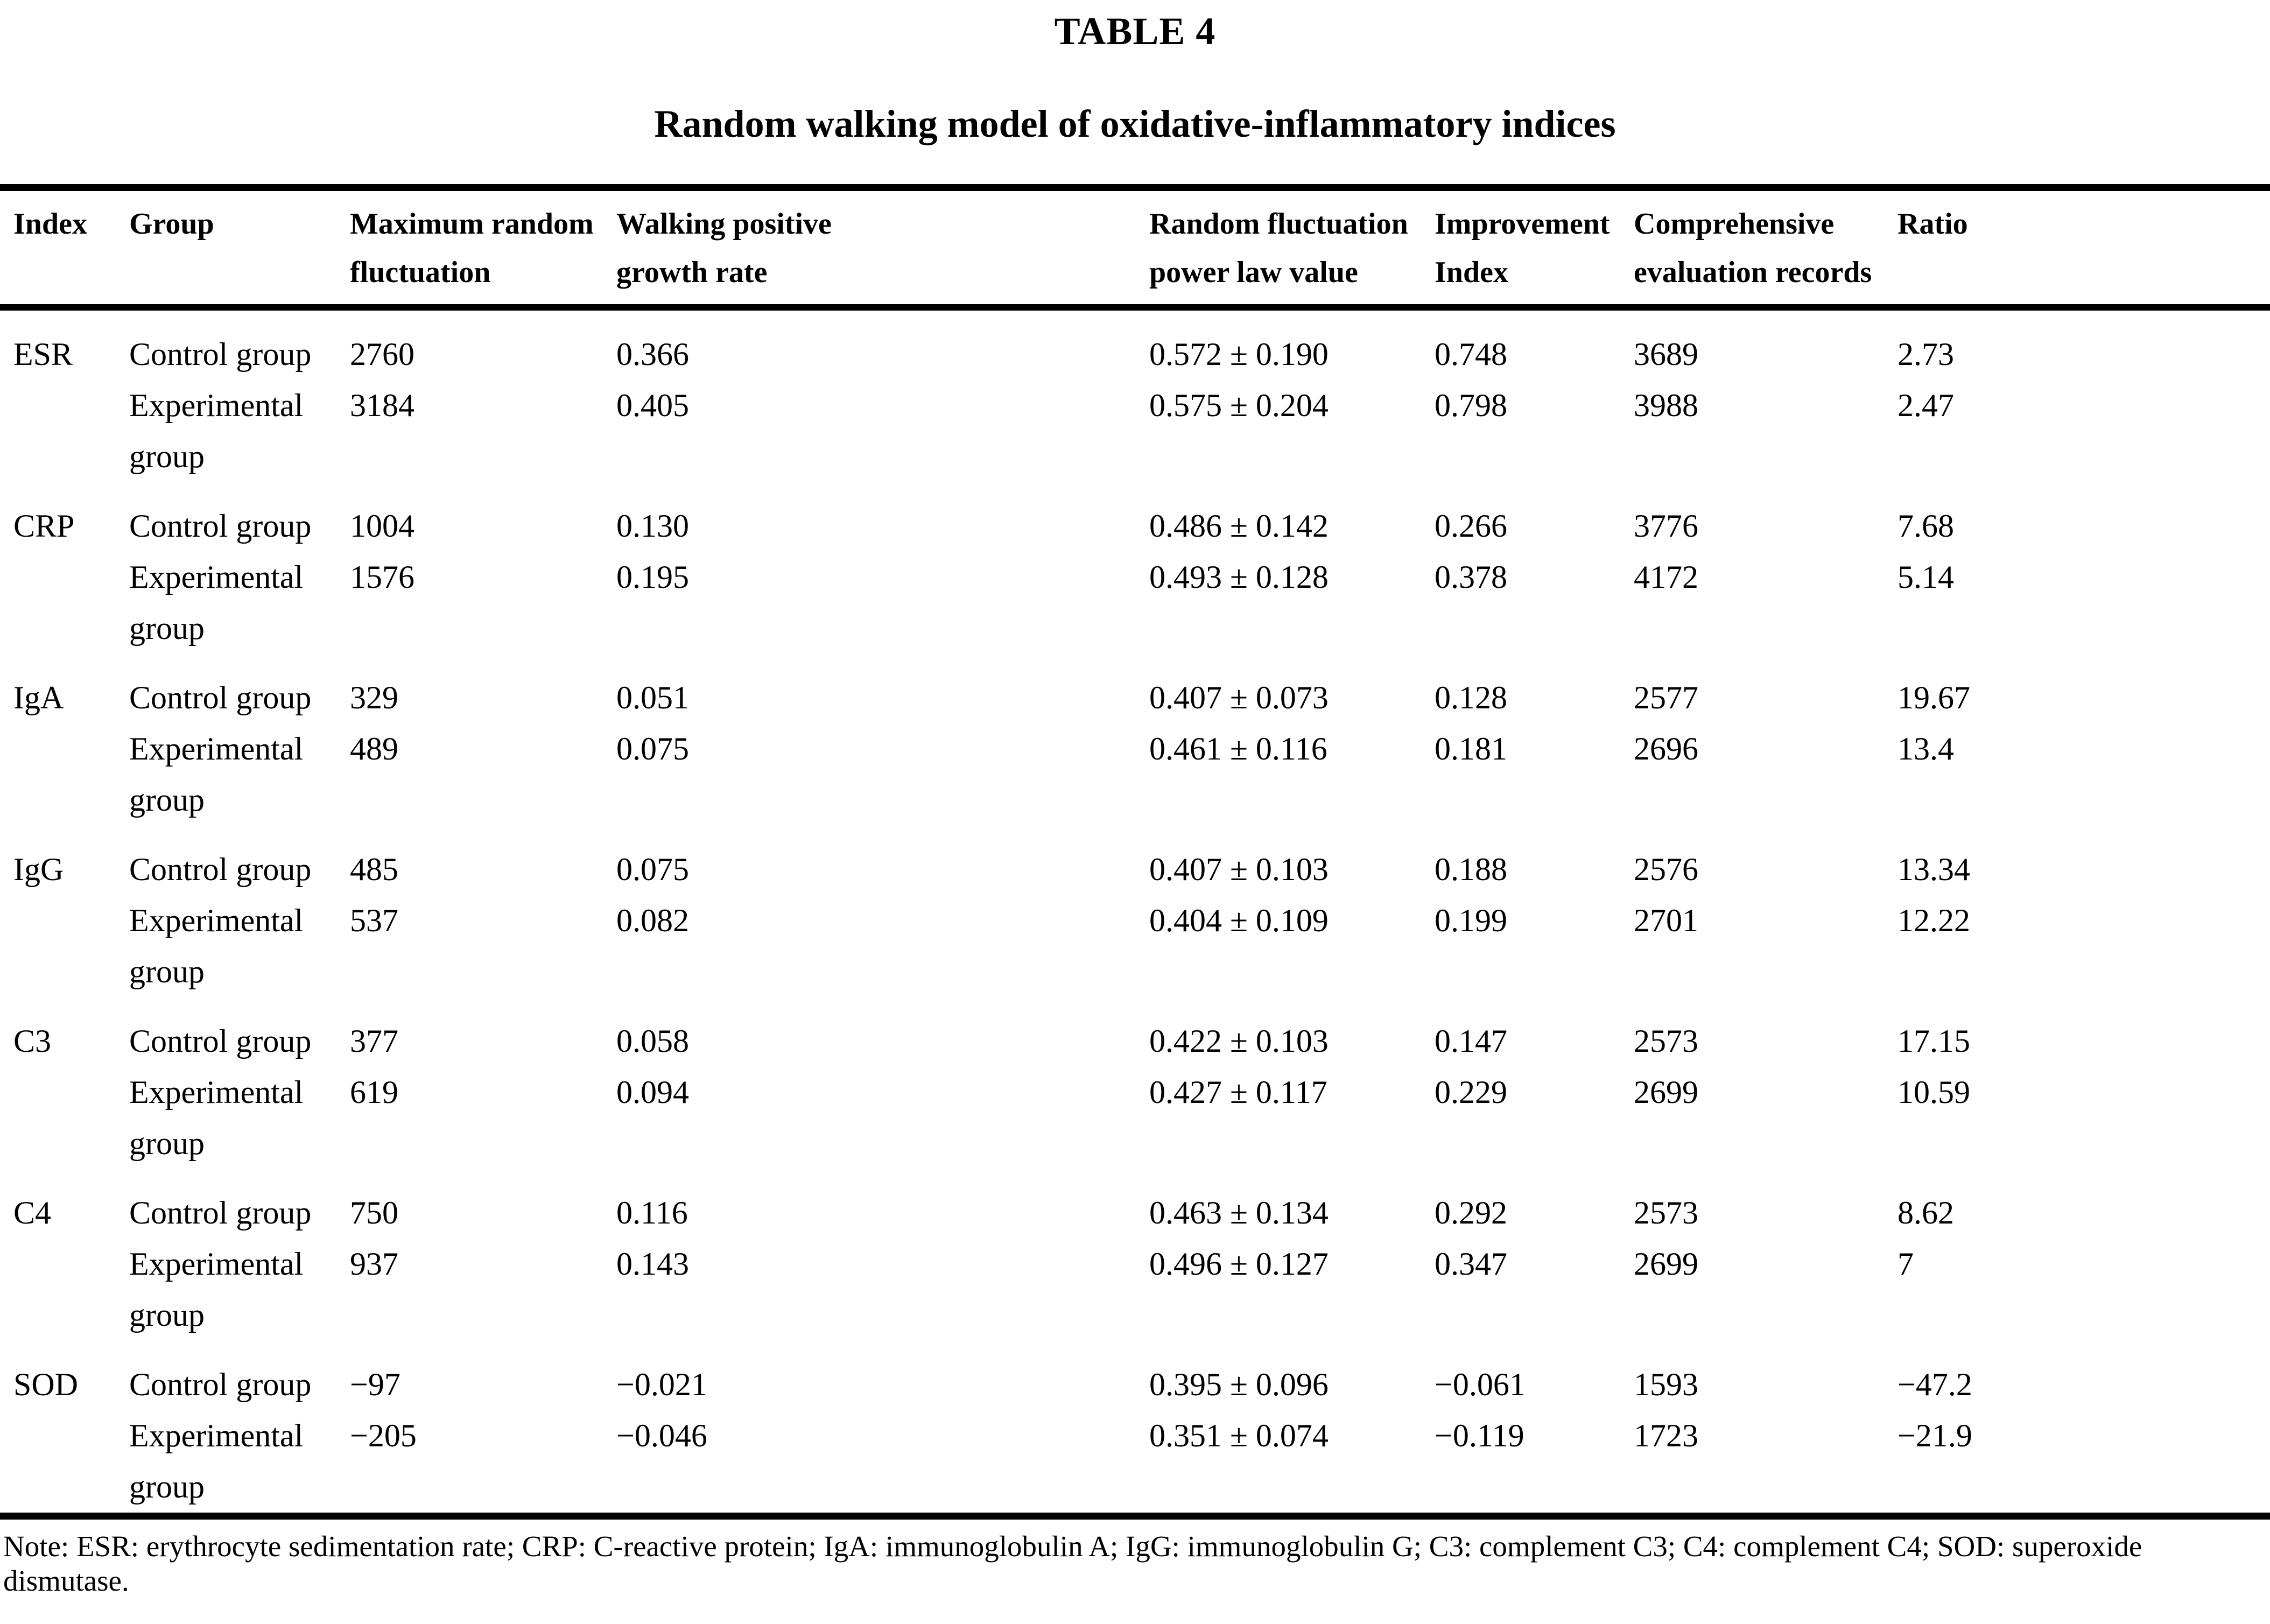  What do you see at coordinates (374, 1041) in the screenshot?
I see `cell-max-random-fluctuation: 377` at bounding box center [374, 1041].